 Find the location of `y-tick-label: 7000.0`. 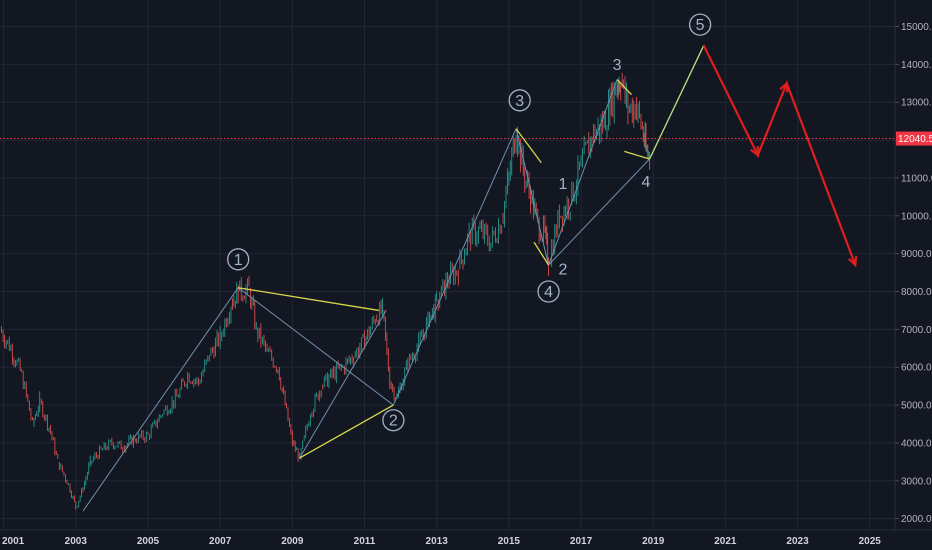

y-tick-label: 7000.0 is located at coordinates (916, 330).